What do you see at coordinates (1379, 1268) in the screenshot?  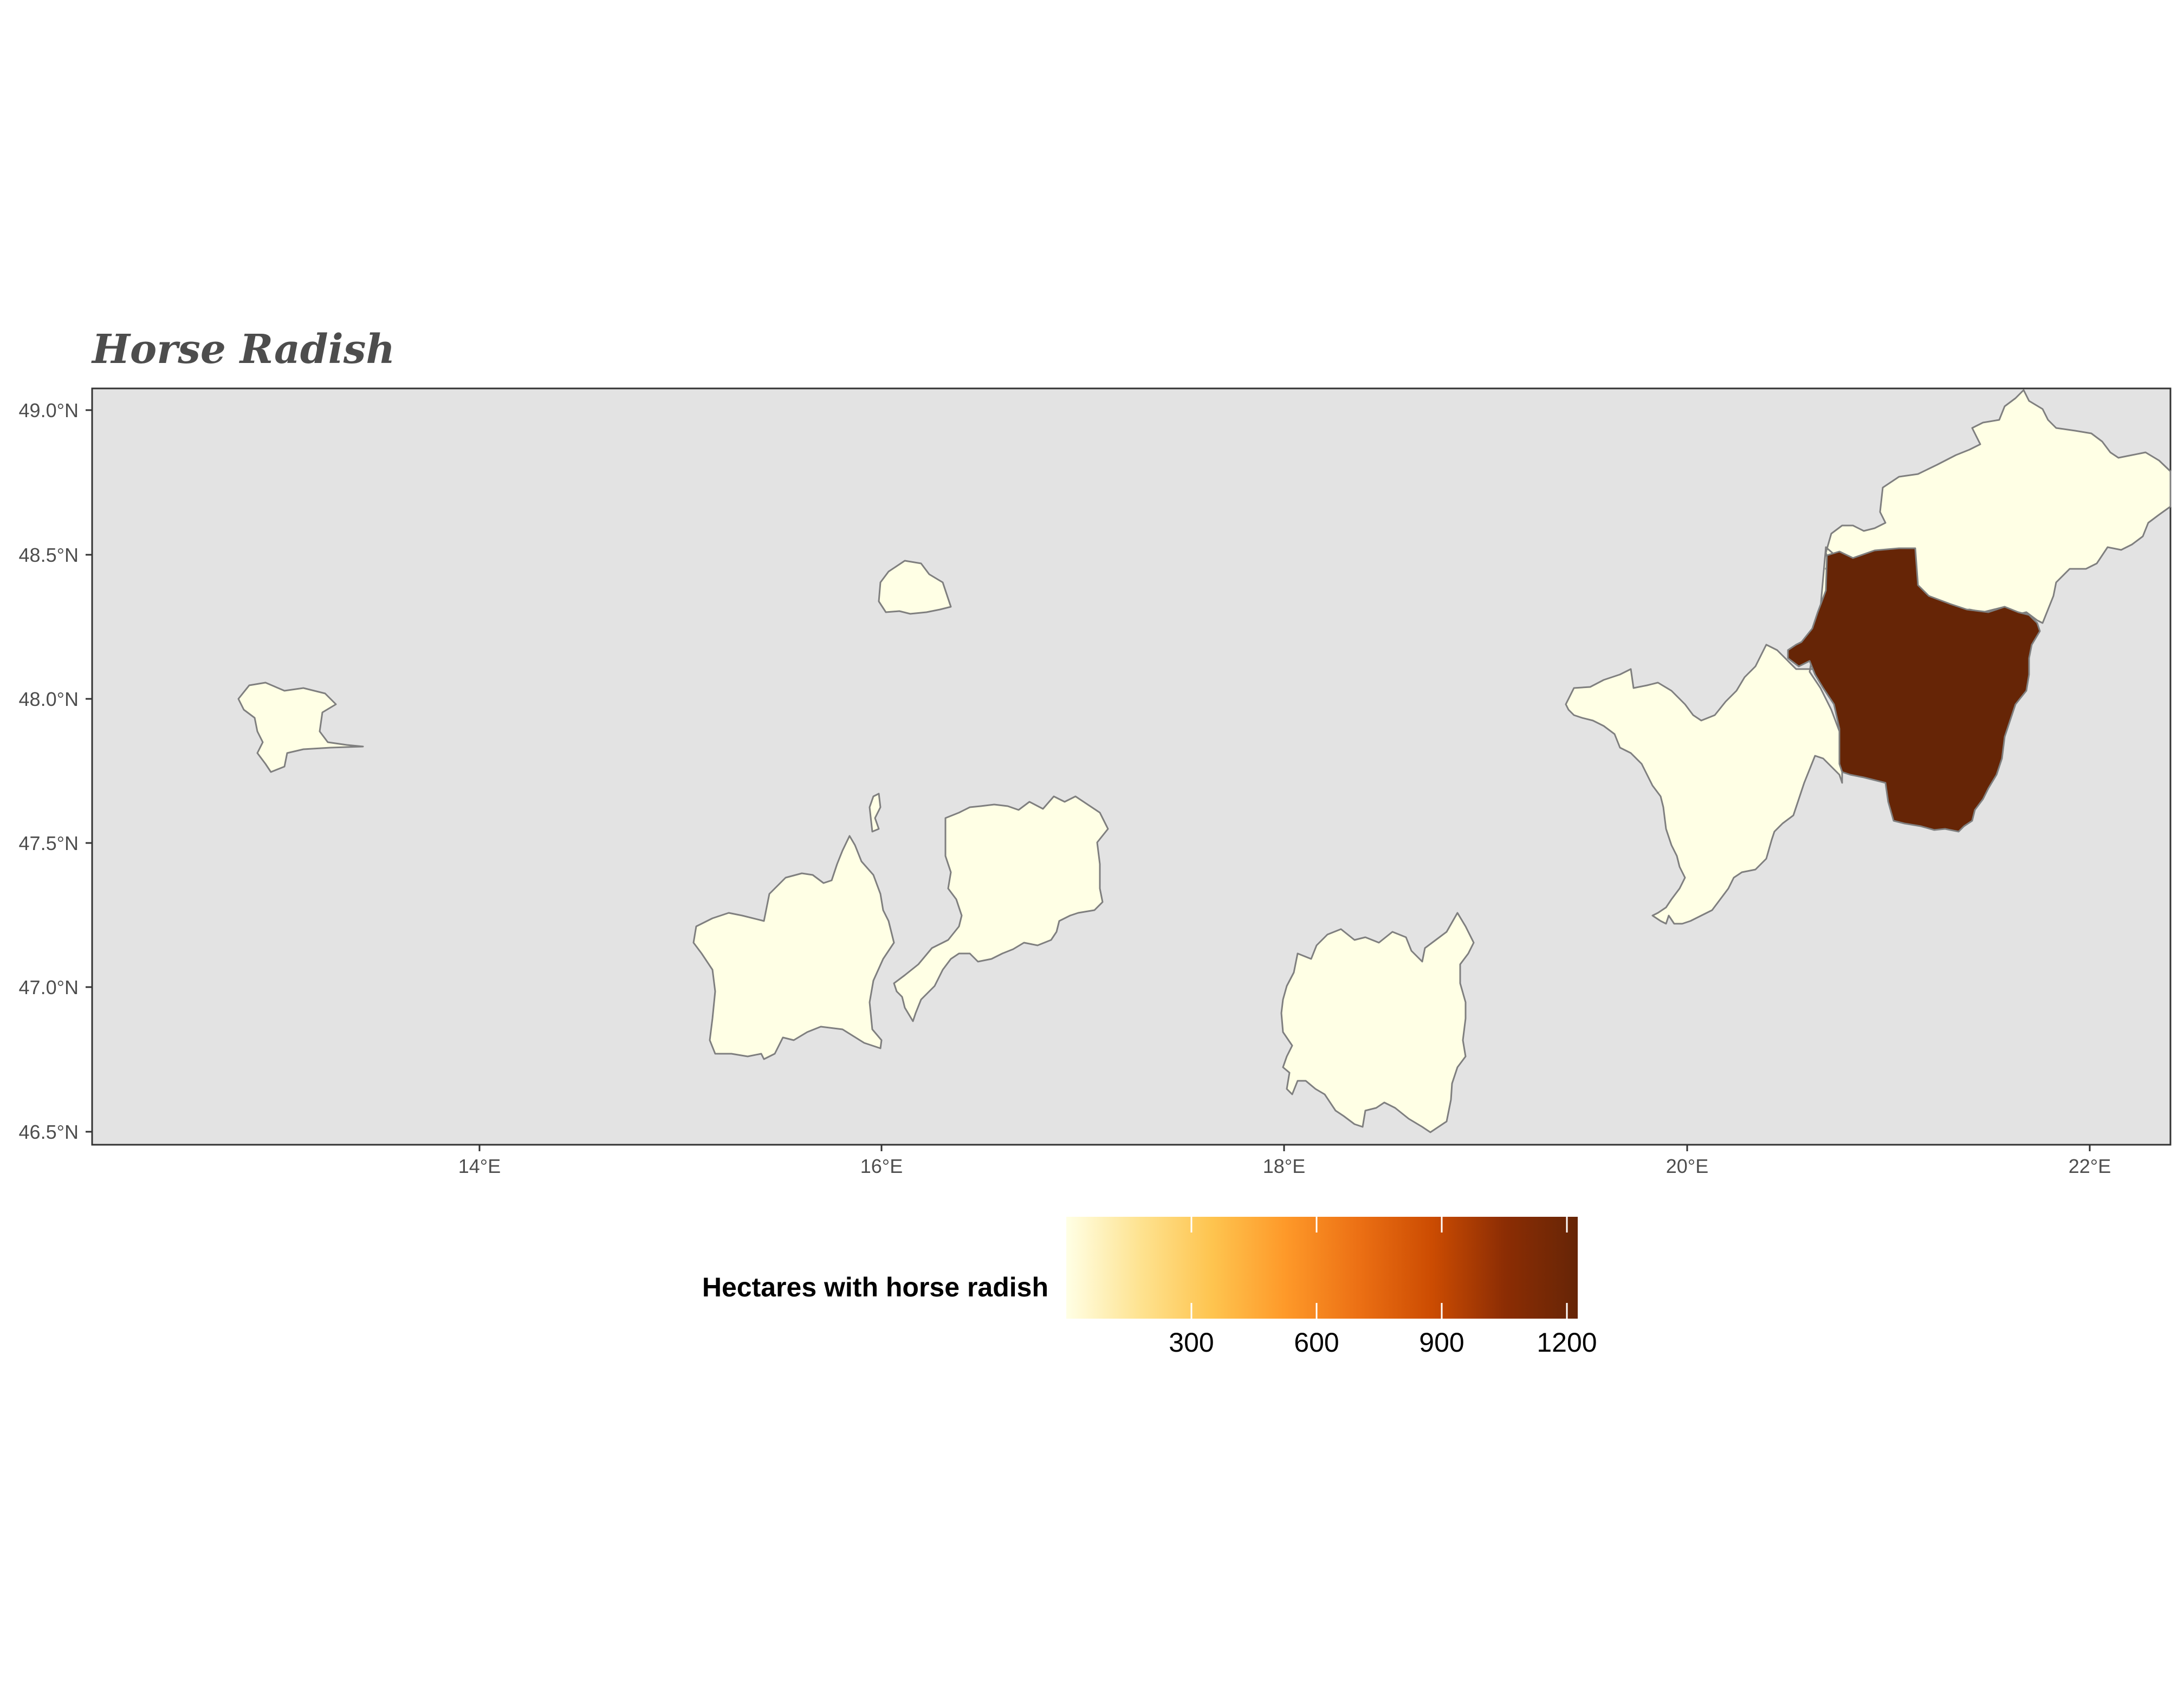 I see `legend-ticks` at bounding box center [1379, 1268].